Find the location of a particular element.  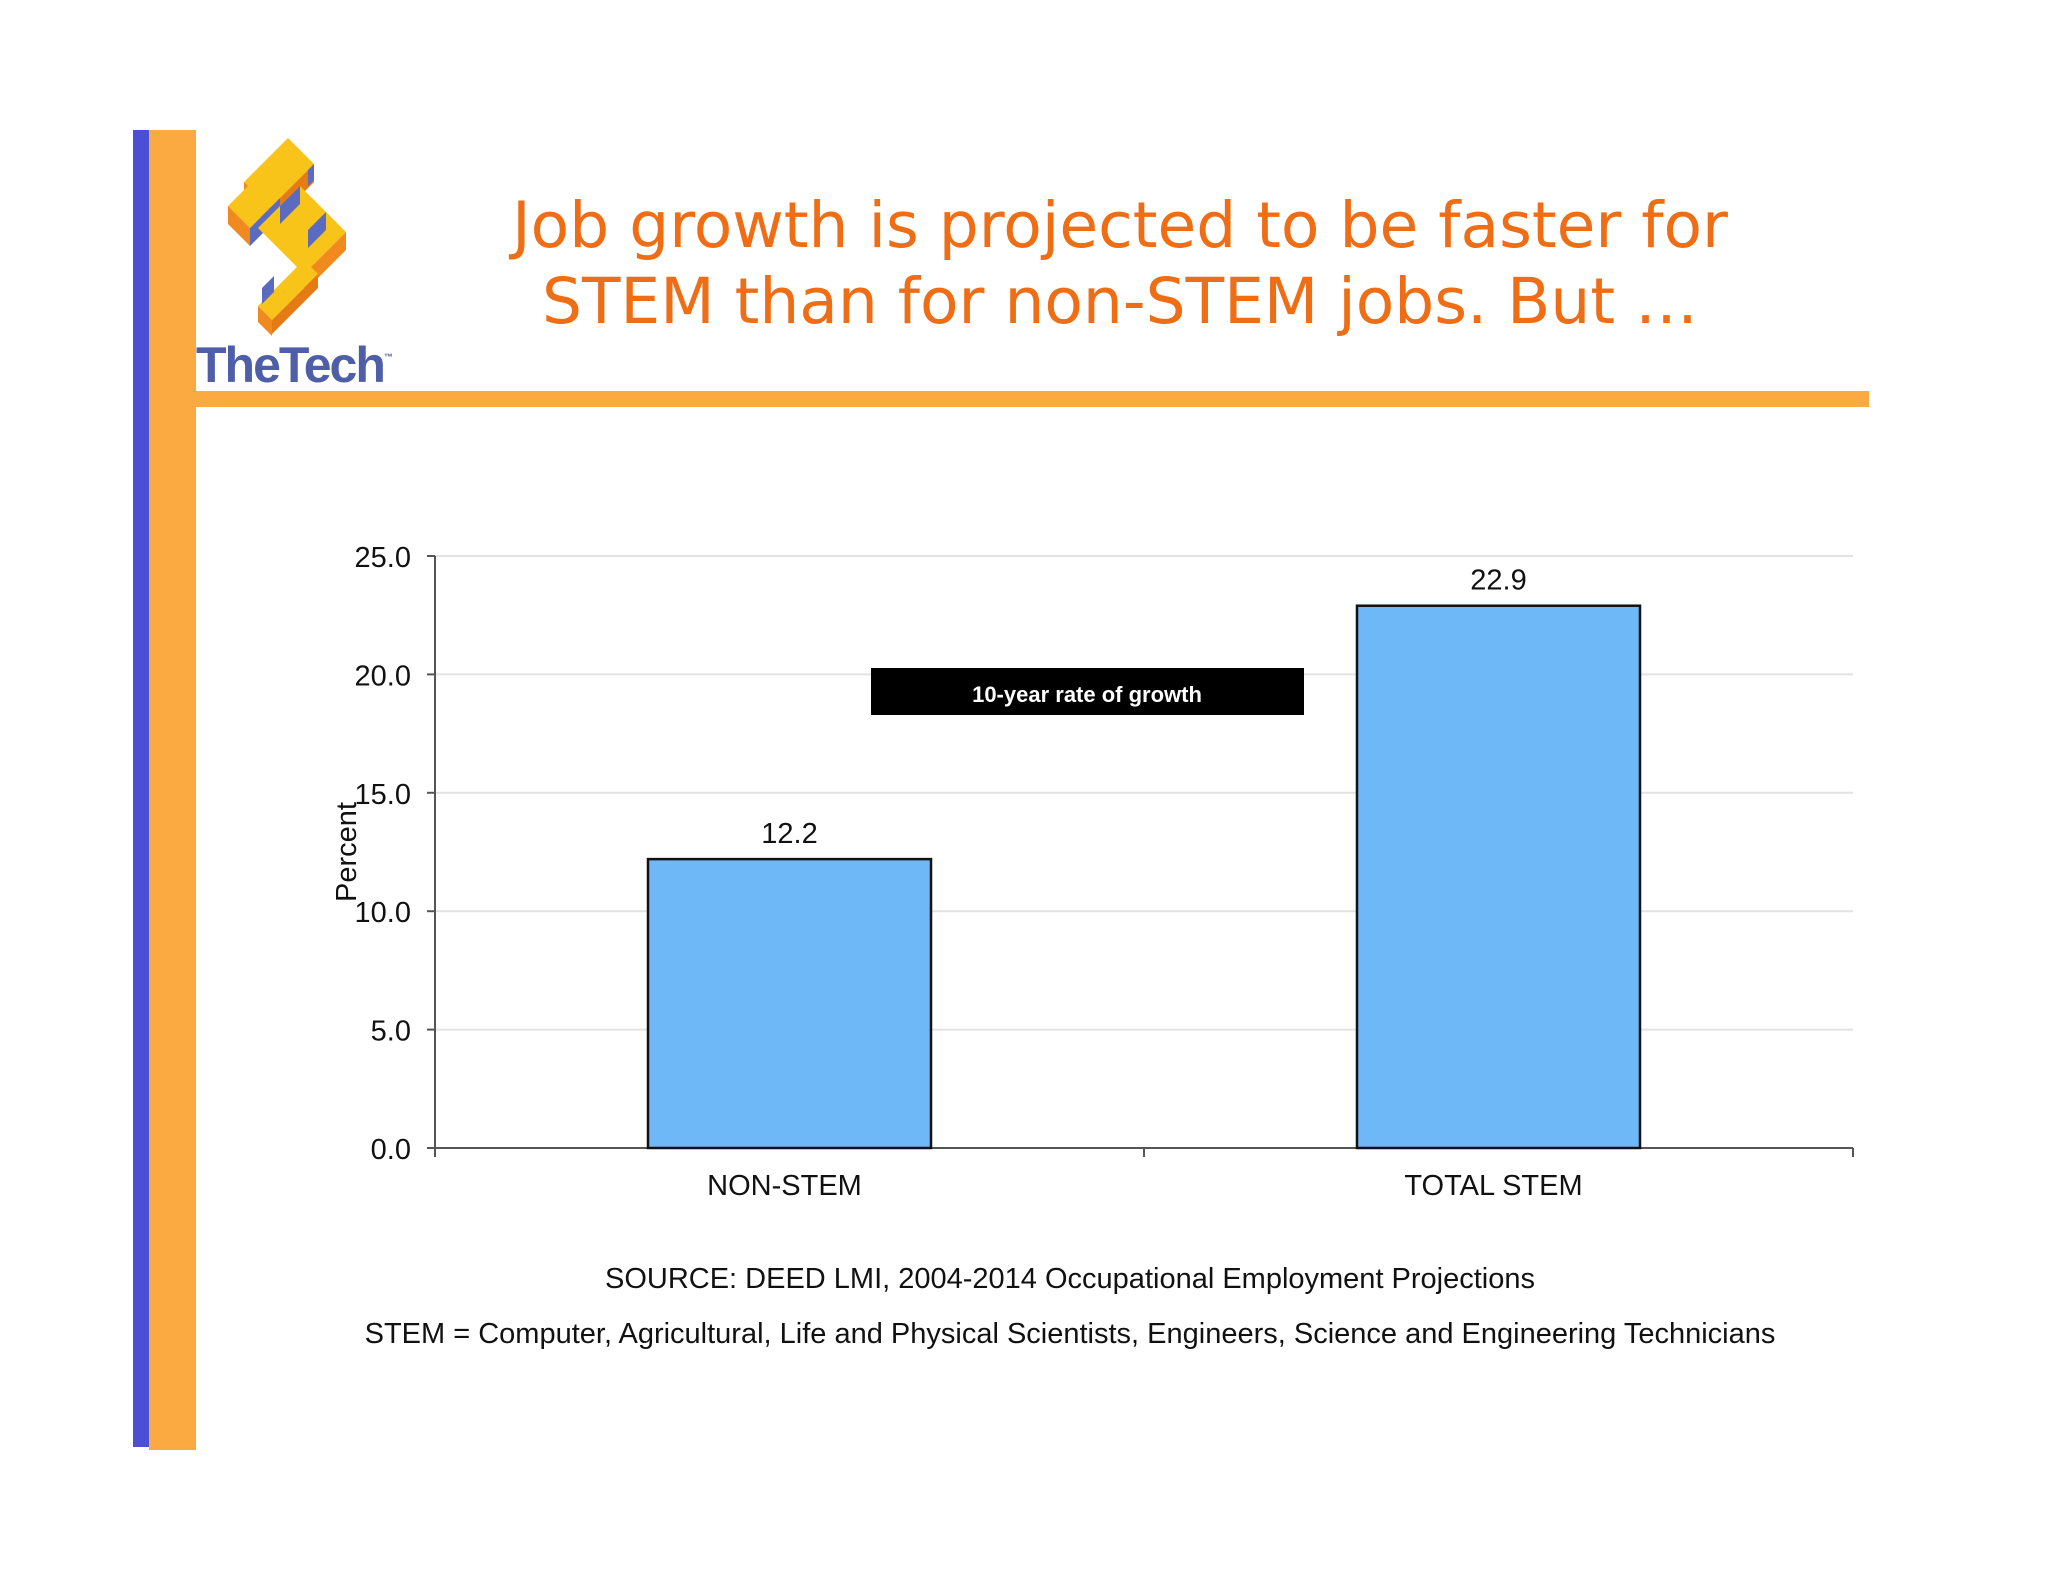

logo-wordmark: TheTech™ is located at coordinates (294, 365).